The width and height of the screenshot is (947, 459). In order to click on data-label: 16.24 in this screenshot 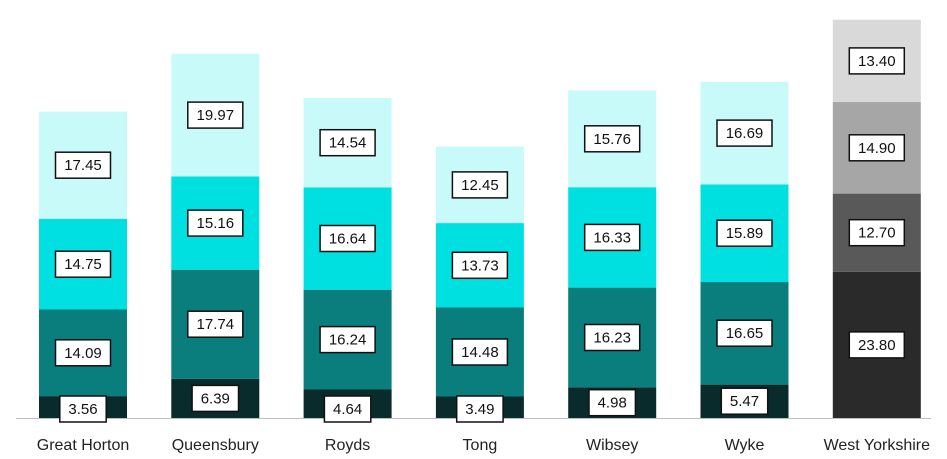, I will do `click(347, 339)`.